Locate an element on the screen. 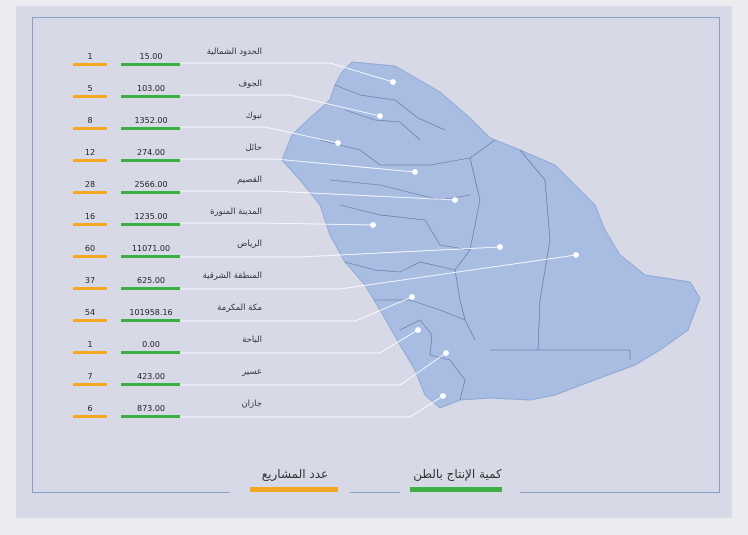  region-name: تبوك is located at coordinates (253, 116).